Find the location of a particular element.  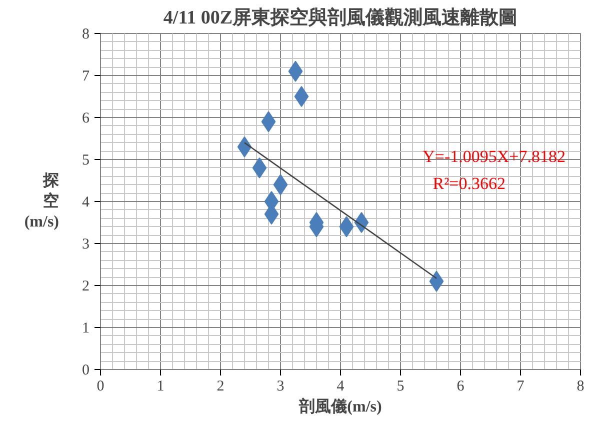

x-tick-label: 5 is located at coordinates (400, 386).